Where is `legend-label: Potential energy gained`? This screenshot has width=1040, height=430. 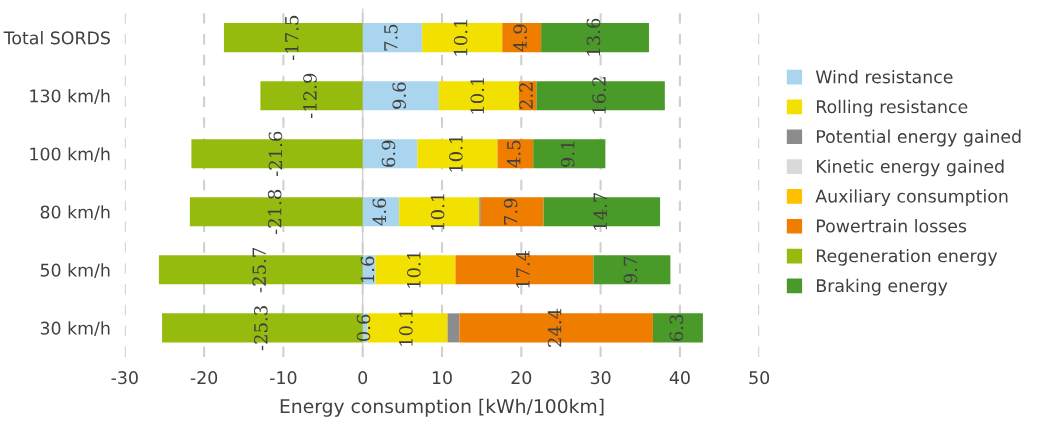 legend-label: Potential energy gained is located at coordinates (918, 138).